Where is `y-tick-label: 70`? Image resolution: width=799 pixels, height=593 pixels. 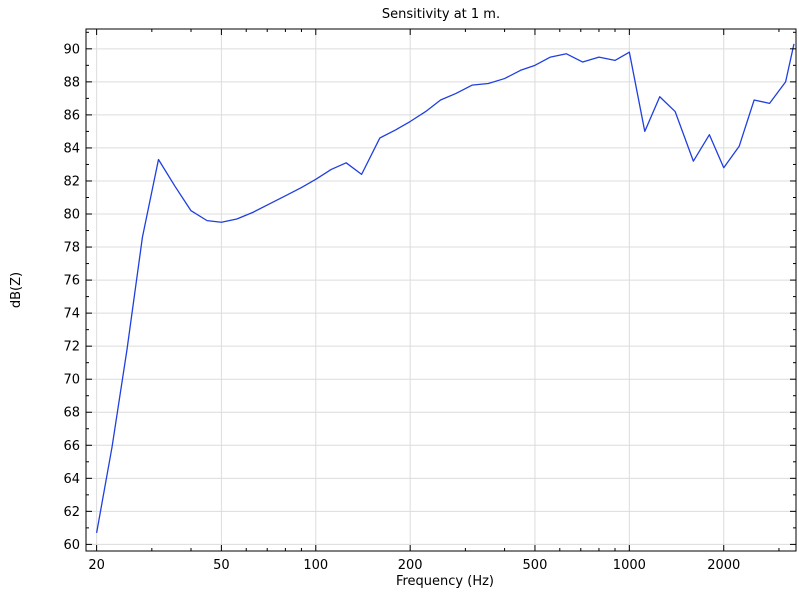
y-tick-label: 70 is located at coordinates (71, 380).